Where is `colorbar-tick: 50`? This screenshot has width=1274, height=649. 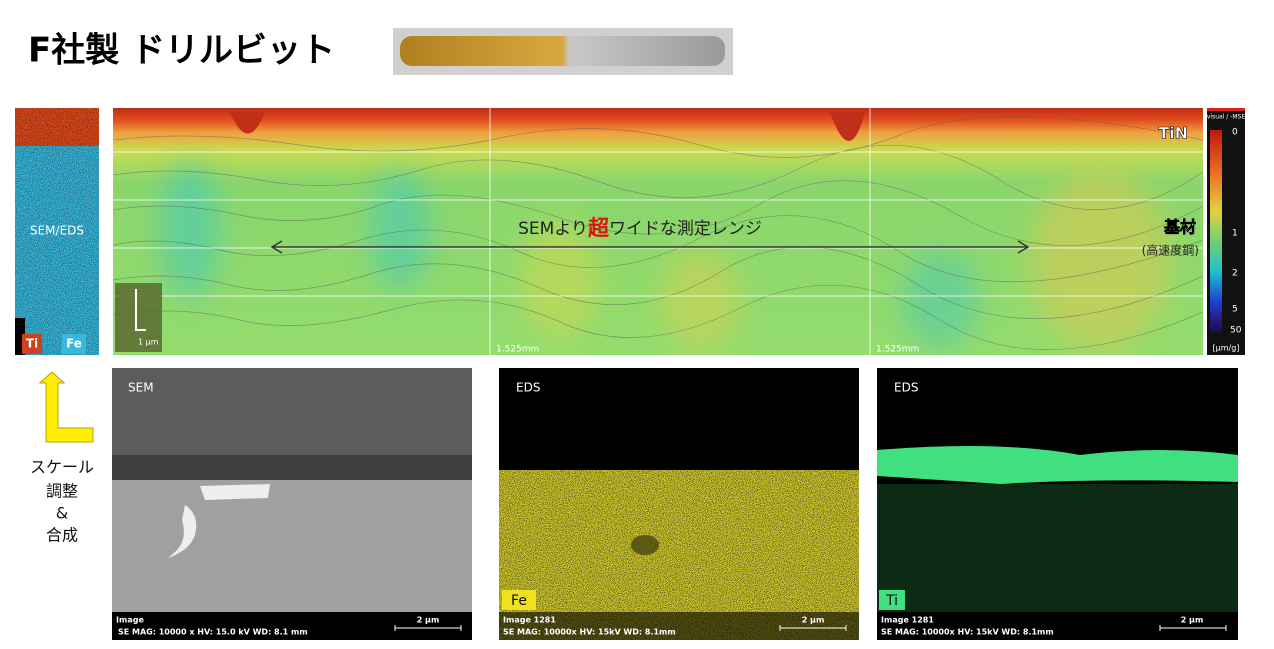 colorbar-tick: 50 is located at coordinates (1236, 331).